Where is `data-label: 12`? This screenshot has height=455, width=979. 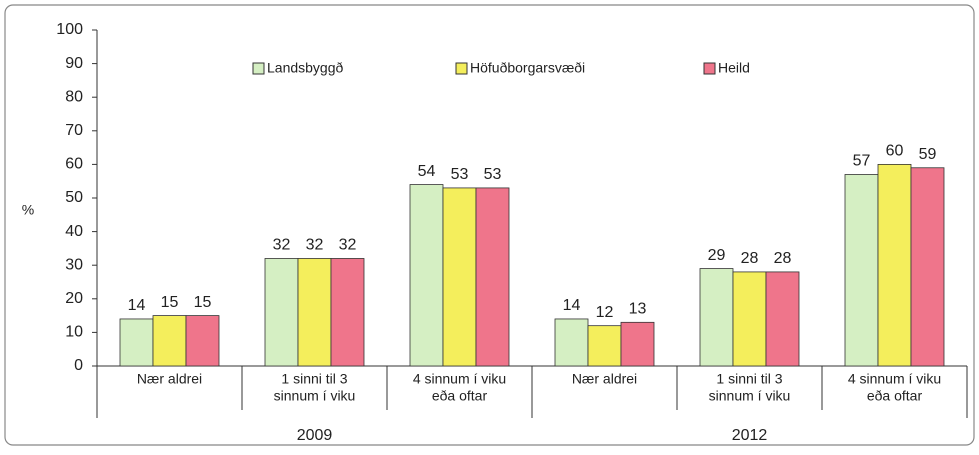 data-label: 12 is located at coordinates (605, 312).